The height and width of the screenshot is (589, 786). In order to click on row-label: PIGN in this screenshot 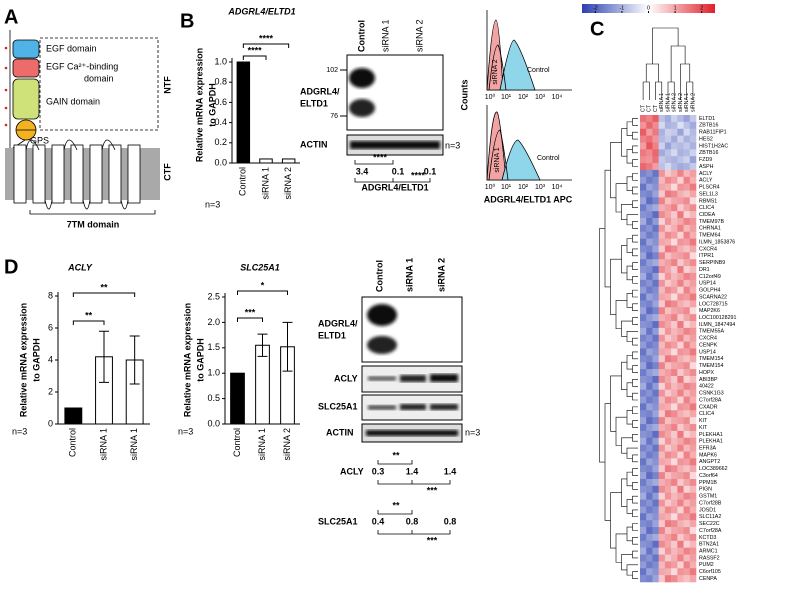, I will do `click(705, 490)`.